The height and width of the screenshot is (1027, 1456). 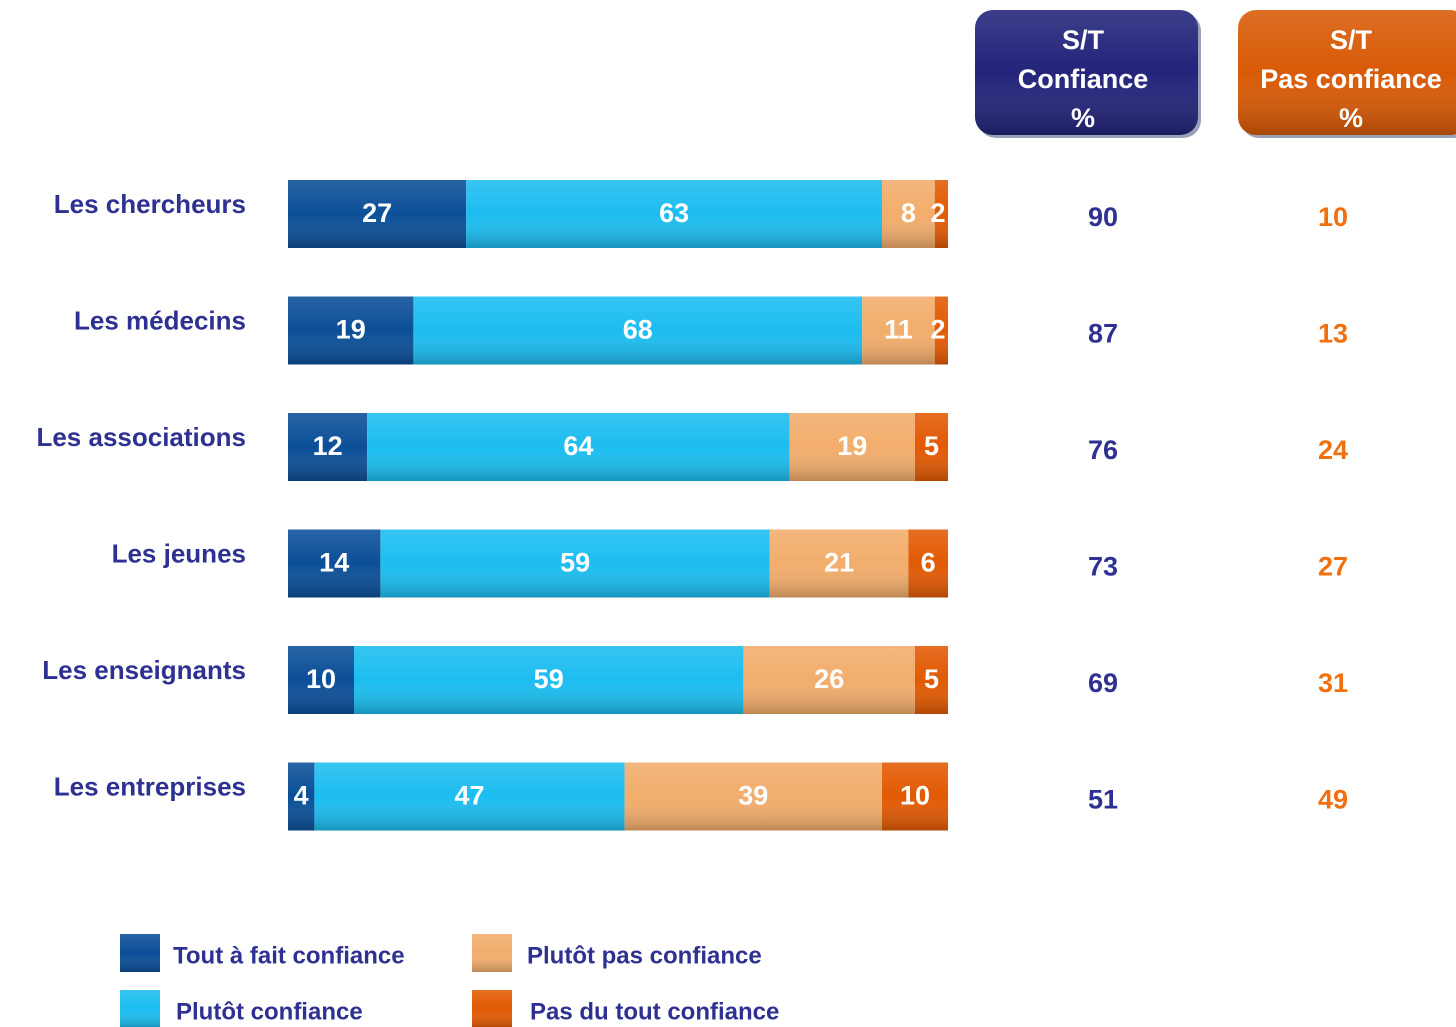 What do you see at coordinates (1103, 450) in the screenshot?
I see `total-value: 76` at bounding box center [1103, 450].